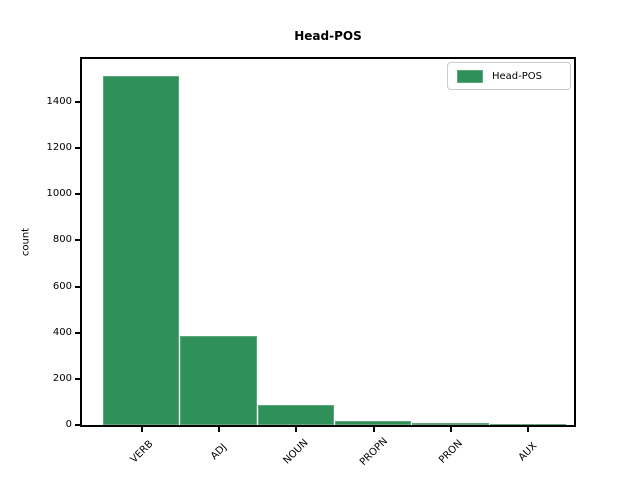 This screenshot has width=640, height=480. Describe the element at coordinates (141, 250) in the screenshot. I see `bar-verb` at that location.